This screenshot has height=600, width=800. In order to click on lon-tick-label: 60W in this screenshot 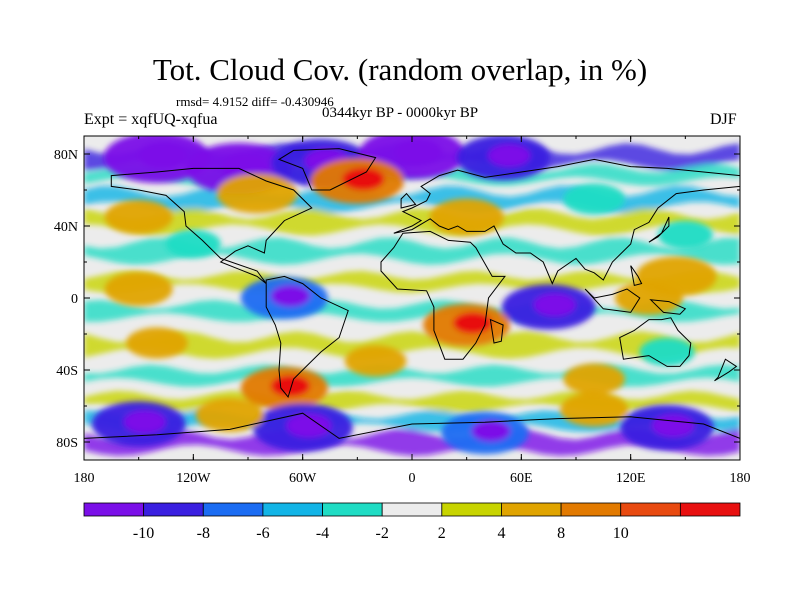, I will do `click(303, 478)`.